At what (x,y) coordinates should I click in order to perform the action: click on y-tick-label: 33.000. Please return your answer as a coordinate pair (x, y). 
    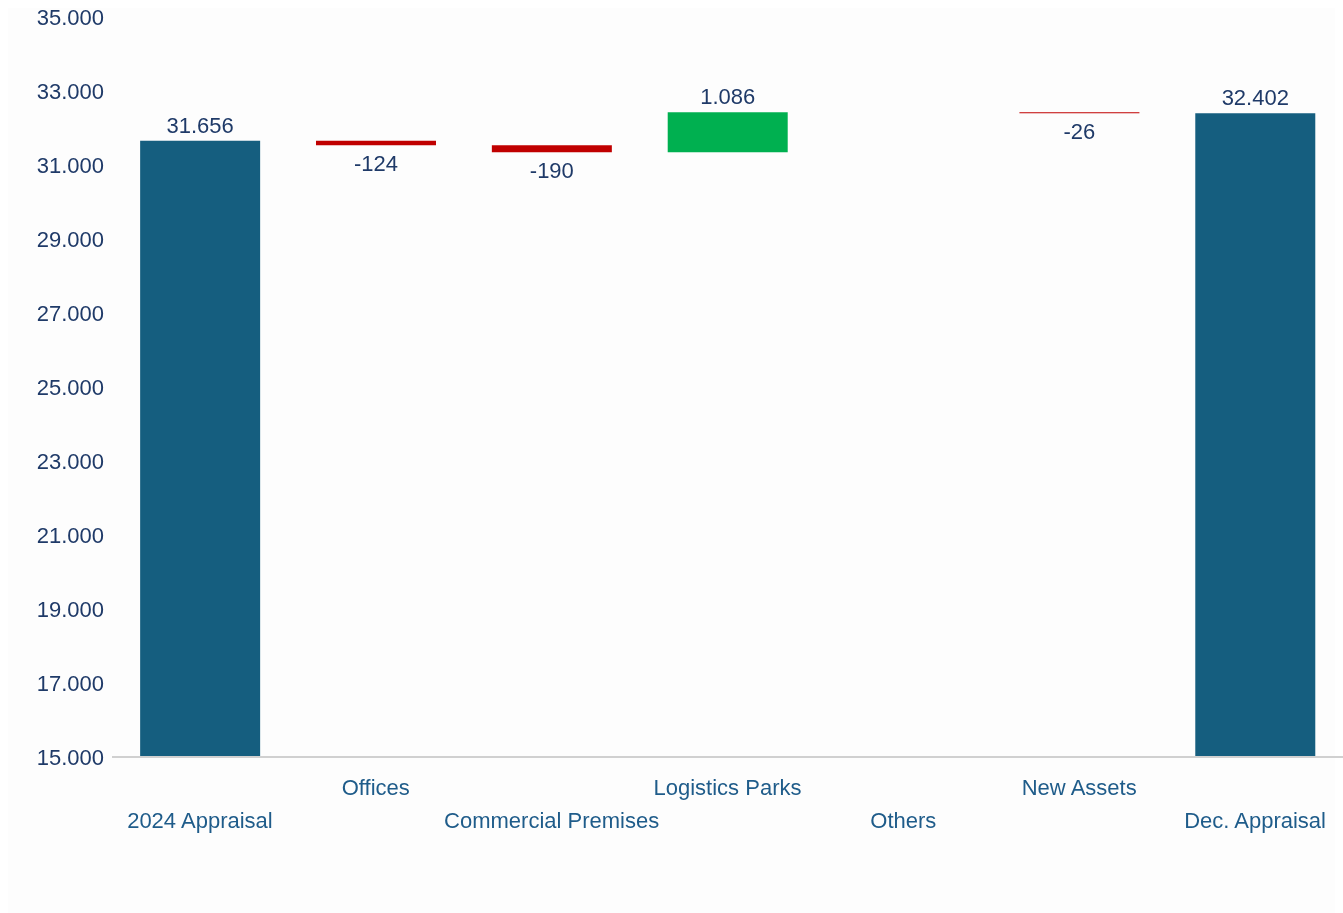
    Looking at the image, I should click on (70, 91).